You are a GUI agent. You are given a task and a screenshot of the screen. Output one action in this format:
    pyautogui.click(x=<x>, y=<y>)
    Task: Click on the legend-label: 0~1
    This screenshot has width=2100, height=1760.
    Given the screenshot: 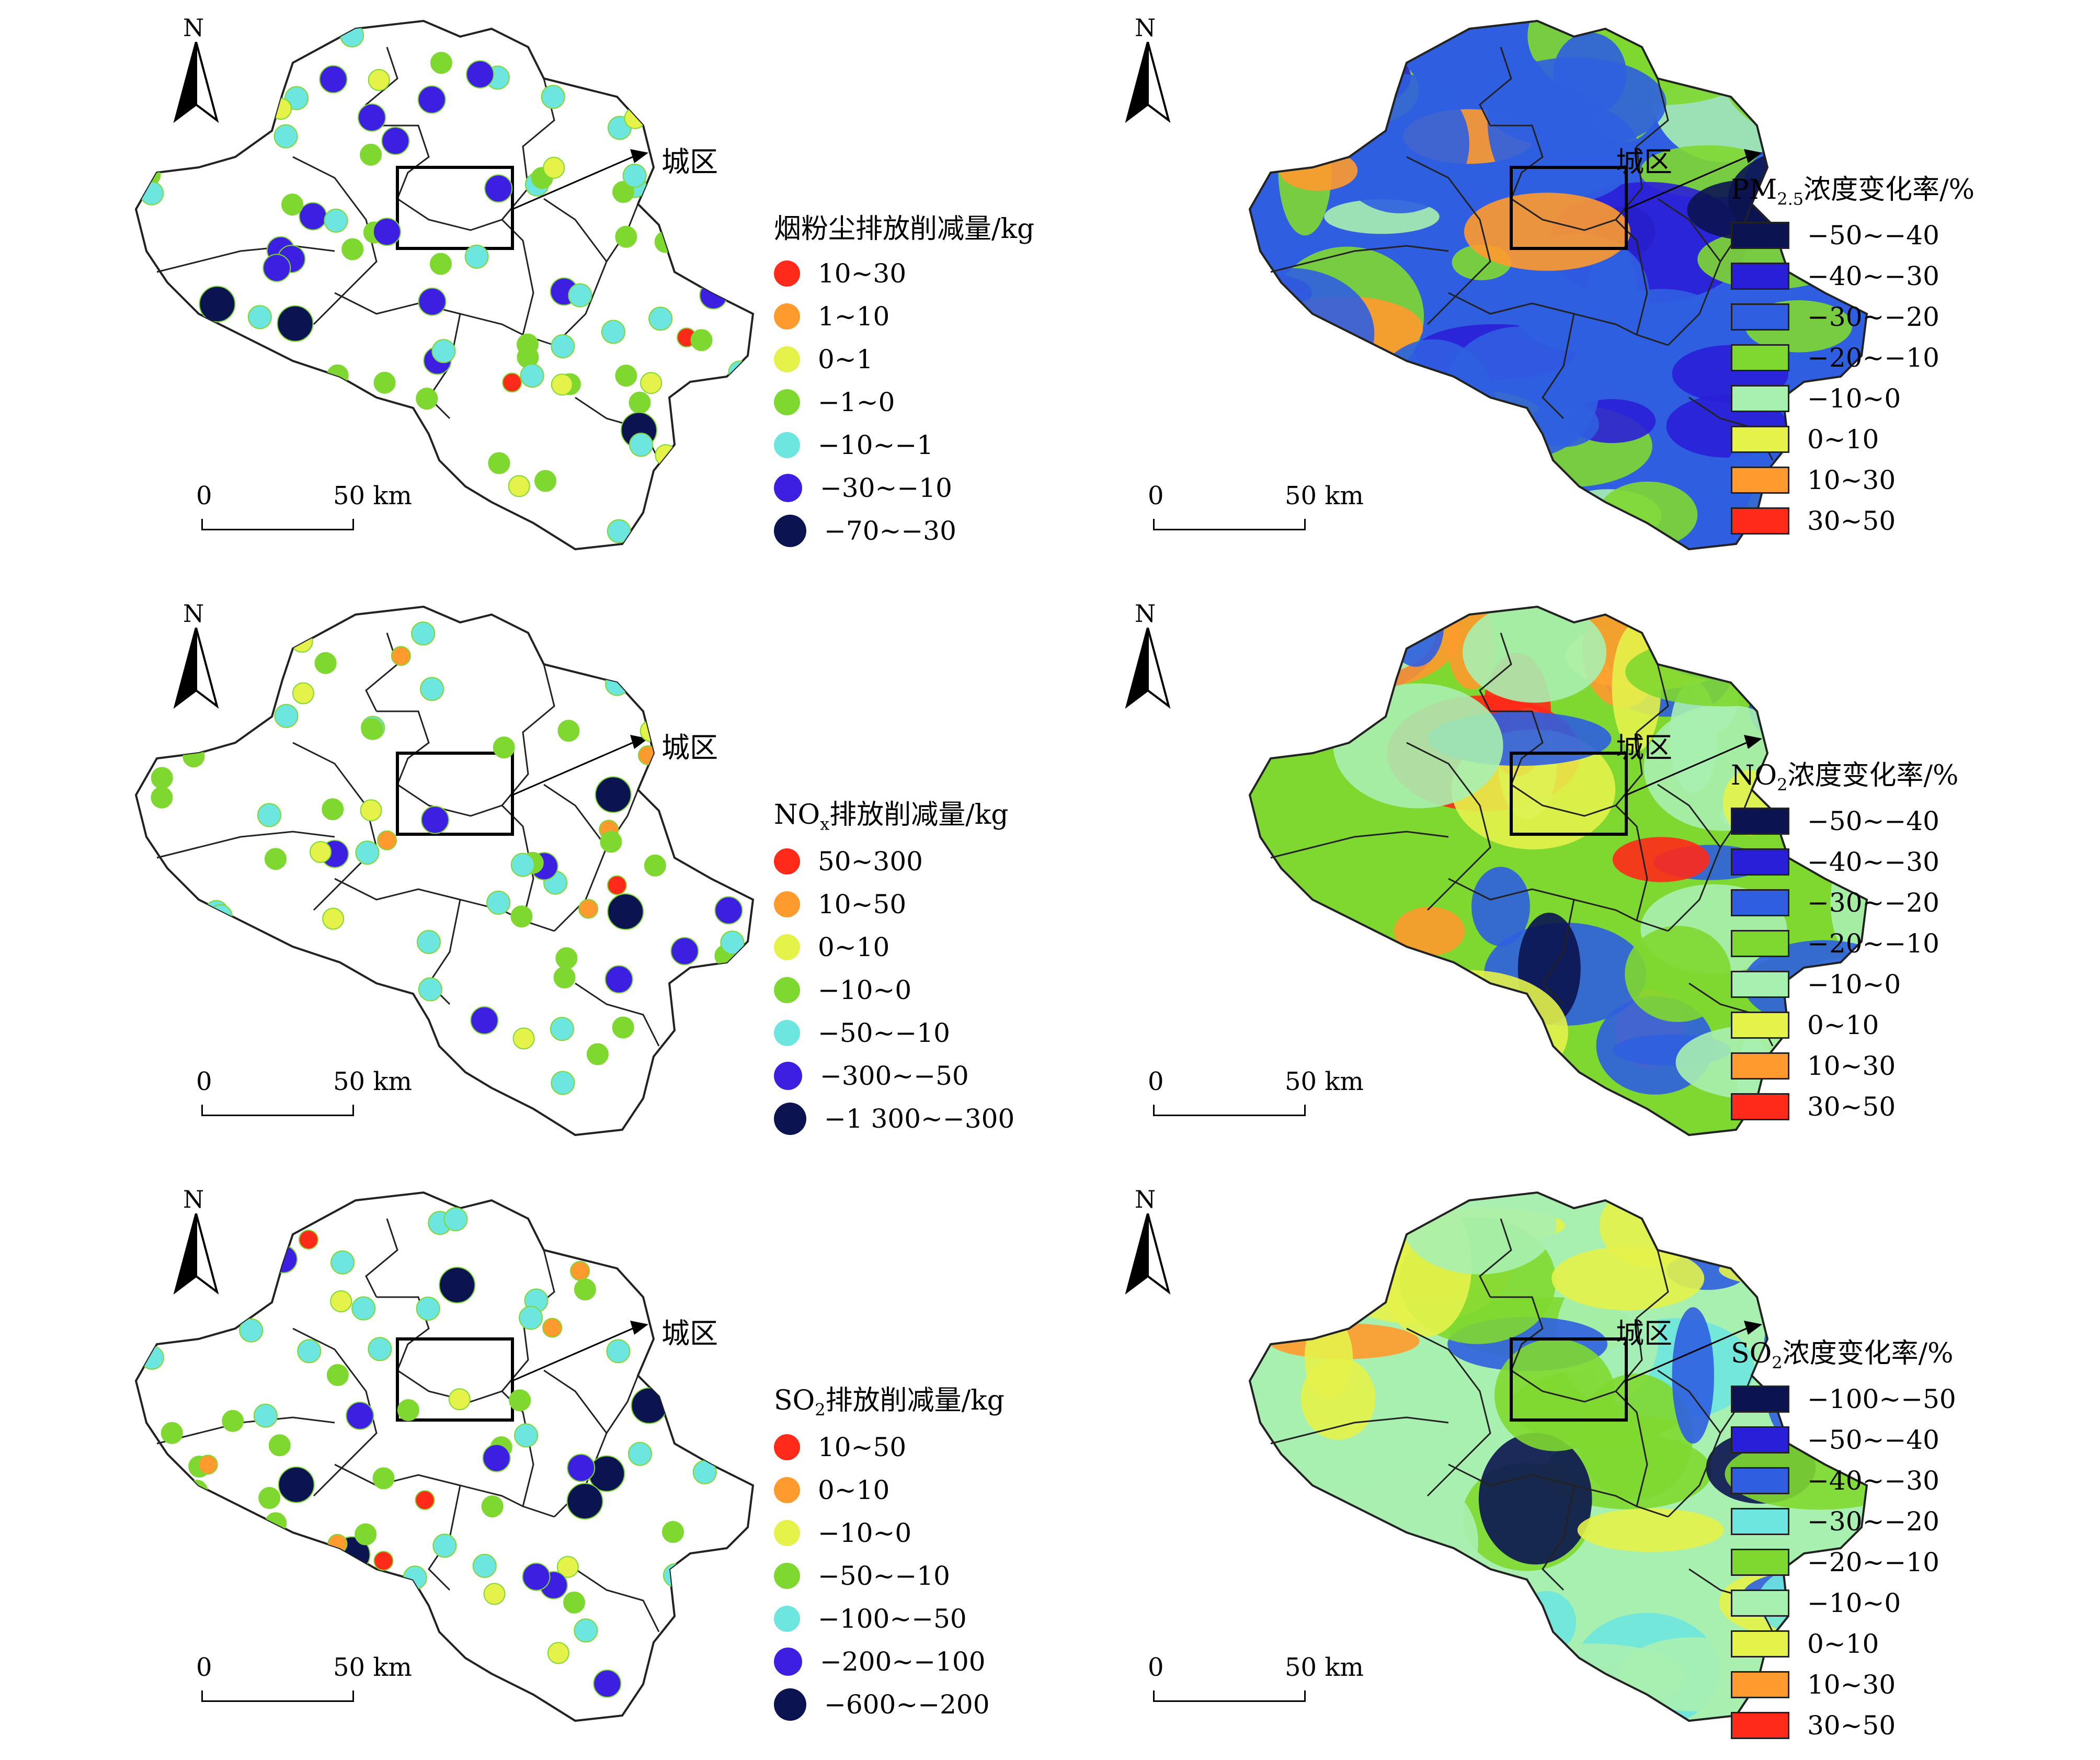 What is the action you would take?
    pyautogui.click(x=845, y=359)
    